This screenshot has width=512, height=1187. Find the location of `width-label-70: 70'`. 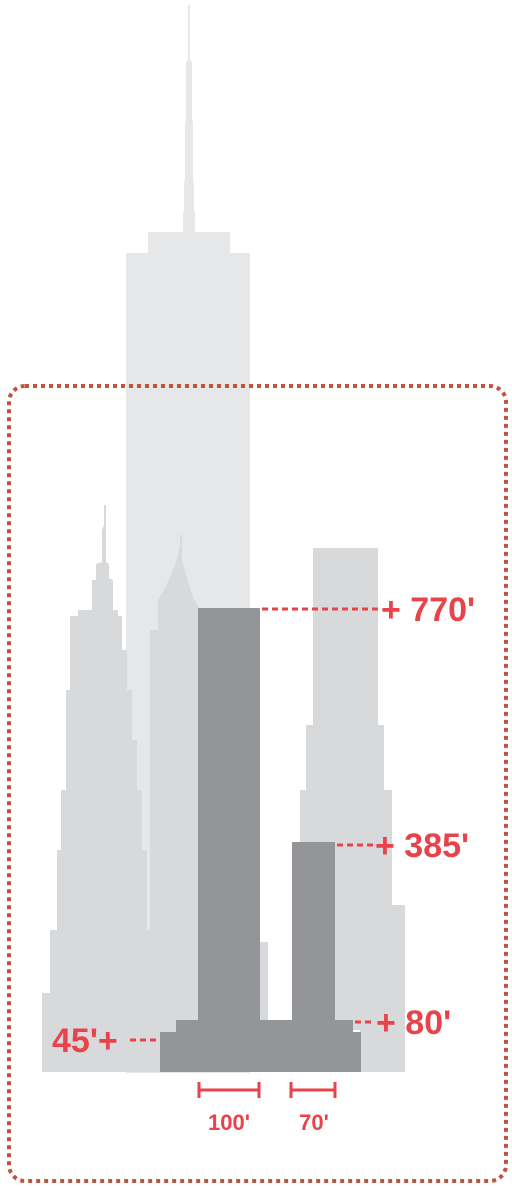

width-label-70: 70' is located at coordinates (314, 1122).